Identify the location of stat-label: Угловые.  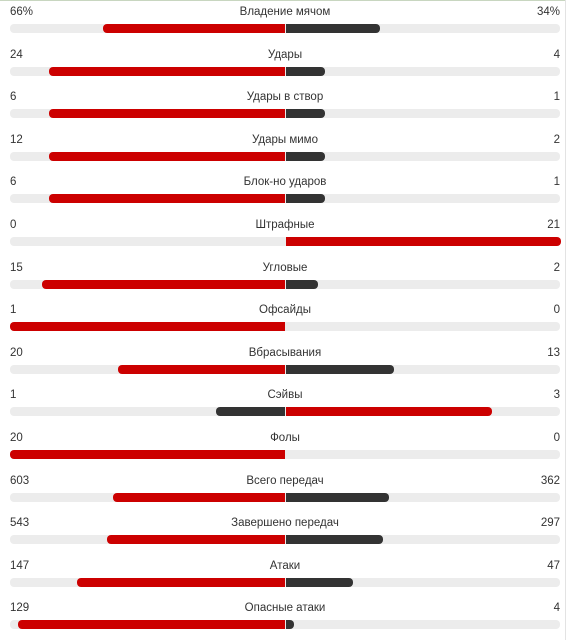
(285, 267).